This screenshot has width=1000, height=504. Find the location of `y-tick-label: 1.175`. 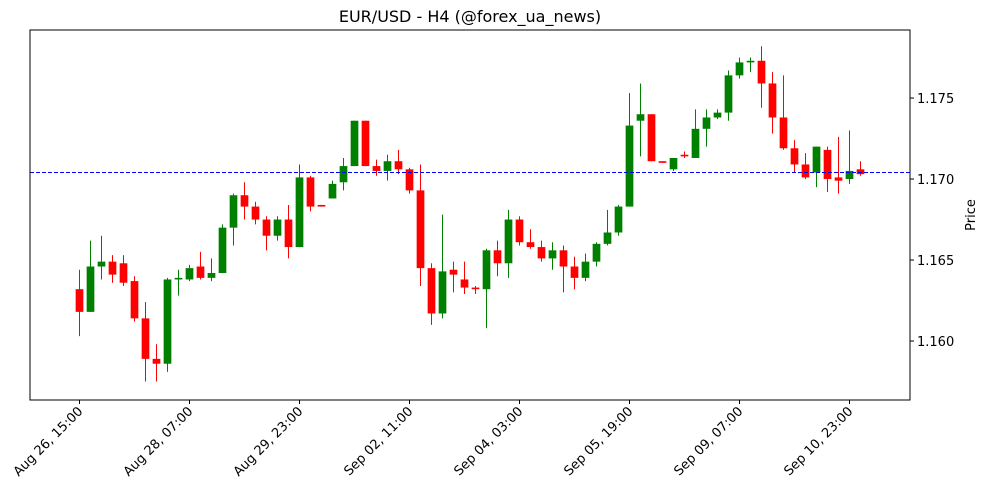

y-tick-label: 1.175 is located at coordinates (935, 99).